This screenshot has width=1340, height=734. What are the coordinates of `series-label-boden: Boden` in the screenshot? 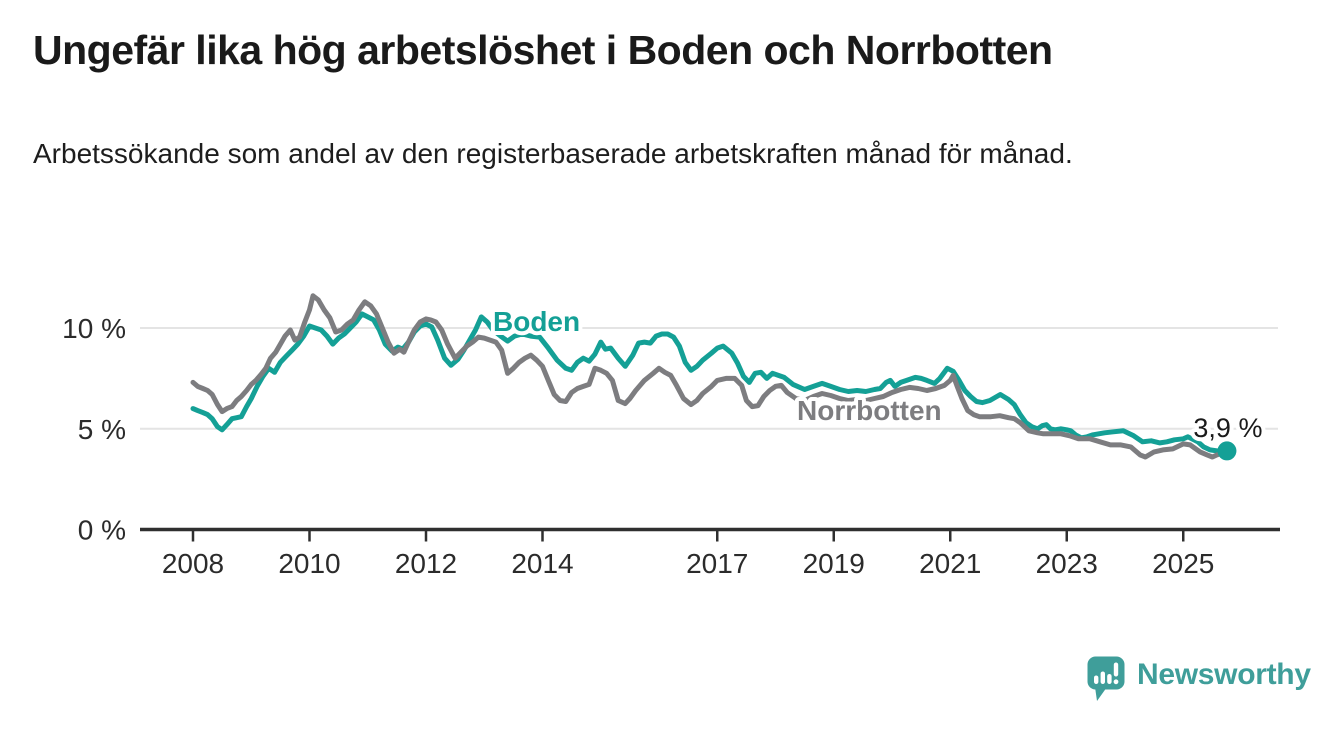 It's located at (536, 321).